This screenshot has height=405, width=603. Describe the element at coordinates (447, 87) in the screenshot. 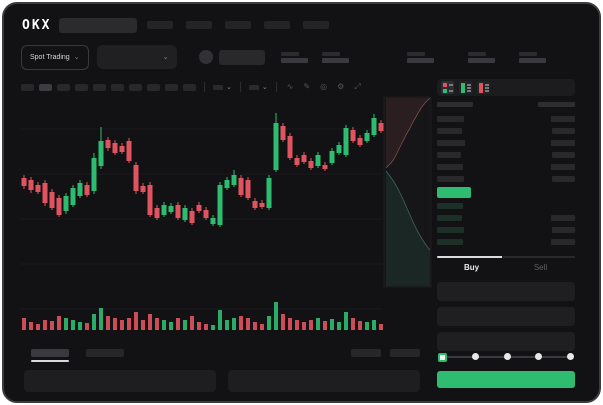

I see `orderbook-layout-all-icon` at that location.